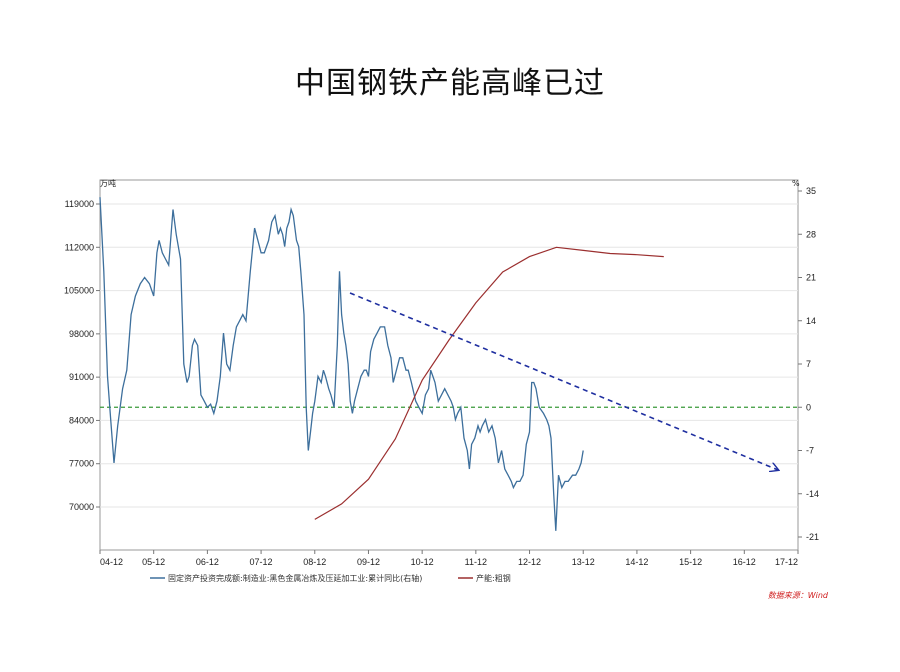 This screenshot has height=672, width=900. What do you see at coordinates (314, 562) in the screenshot?
I see `x-tick-label: 08-12` at bounding box center [314, 562].